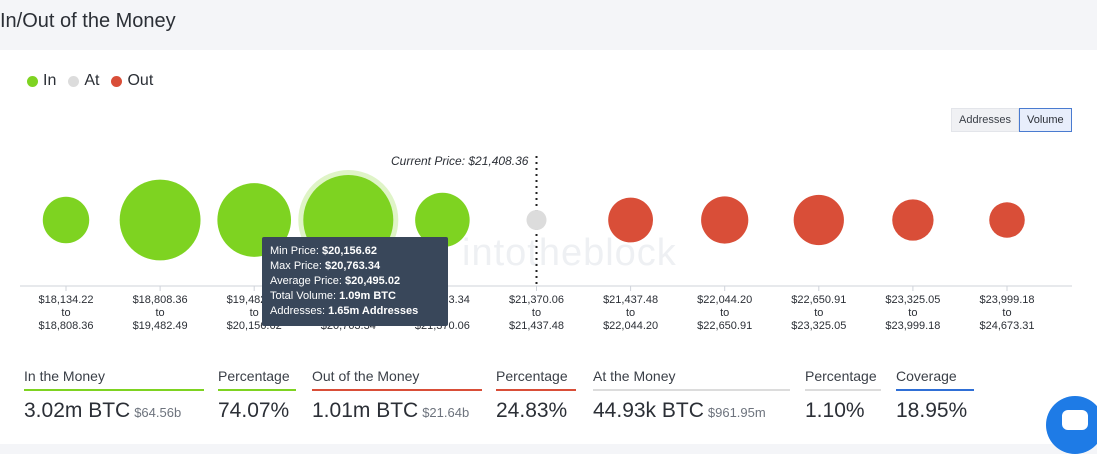 This screenshot has width=1097, height=454. I want to click on tooltip-max-label: Max Price:, so click(298, 266).